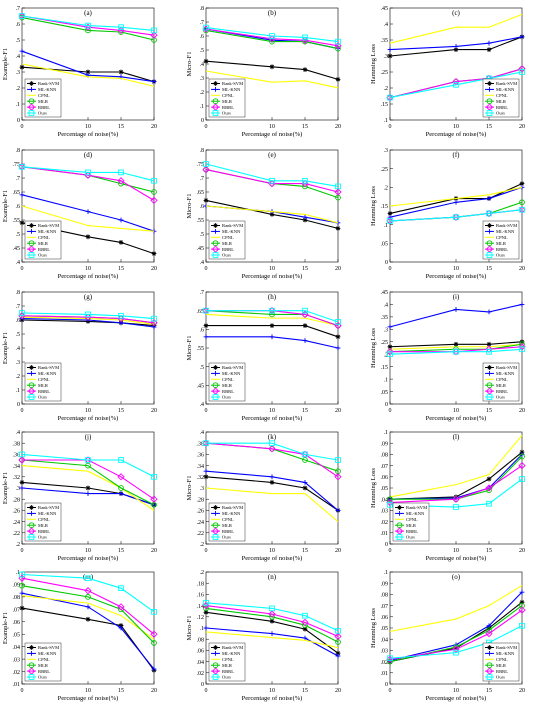 This screenshot has width=550, height=702. Describe the element at coordinates (202, 93) in the screenshot. I see `y-tick-label: .2` at that location.